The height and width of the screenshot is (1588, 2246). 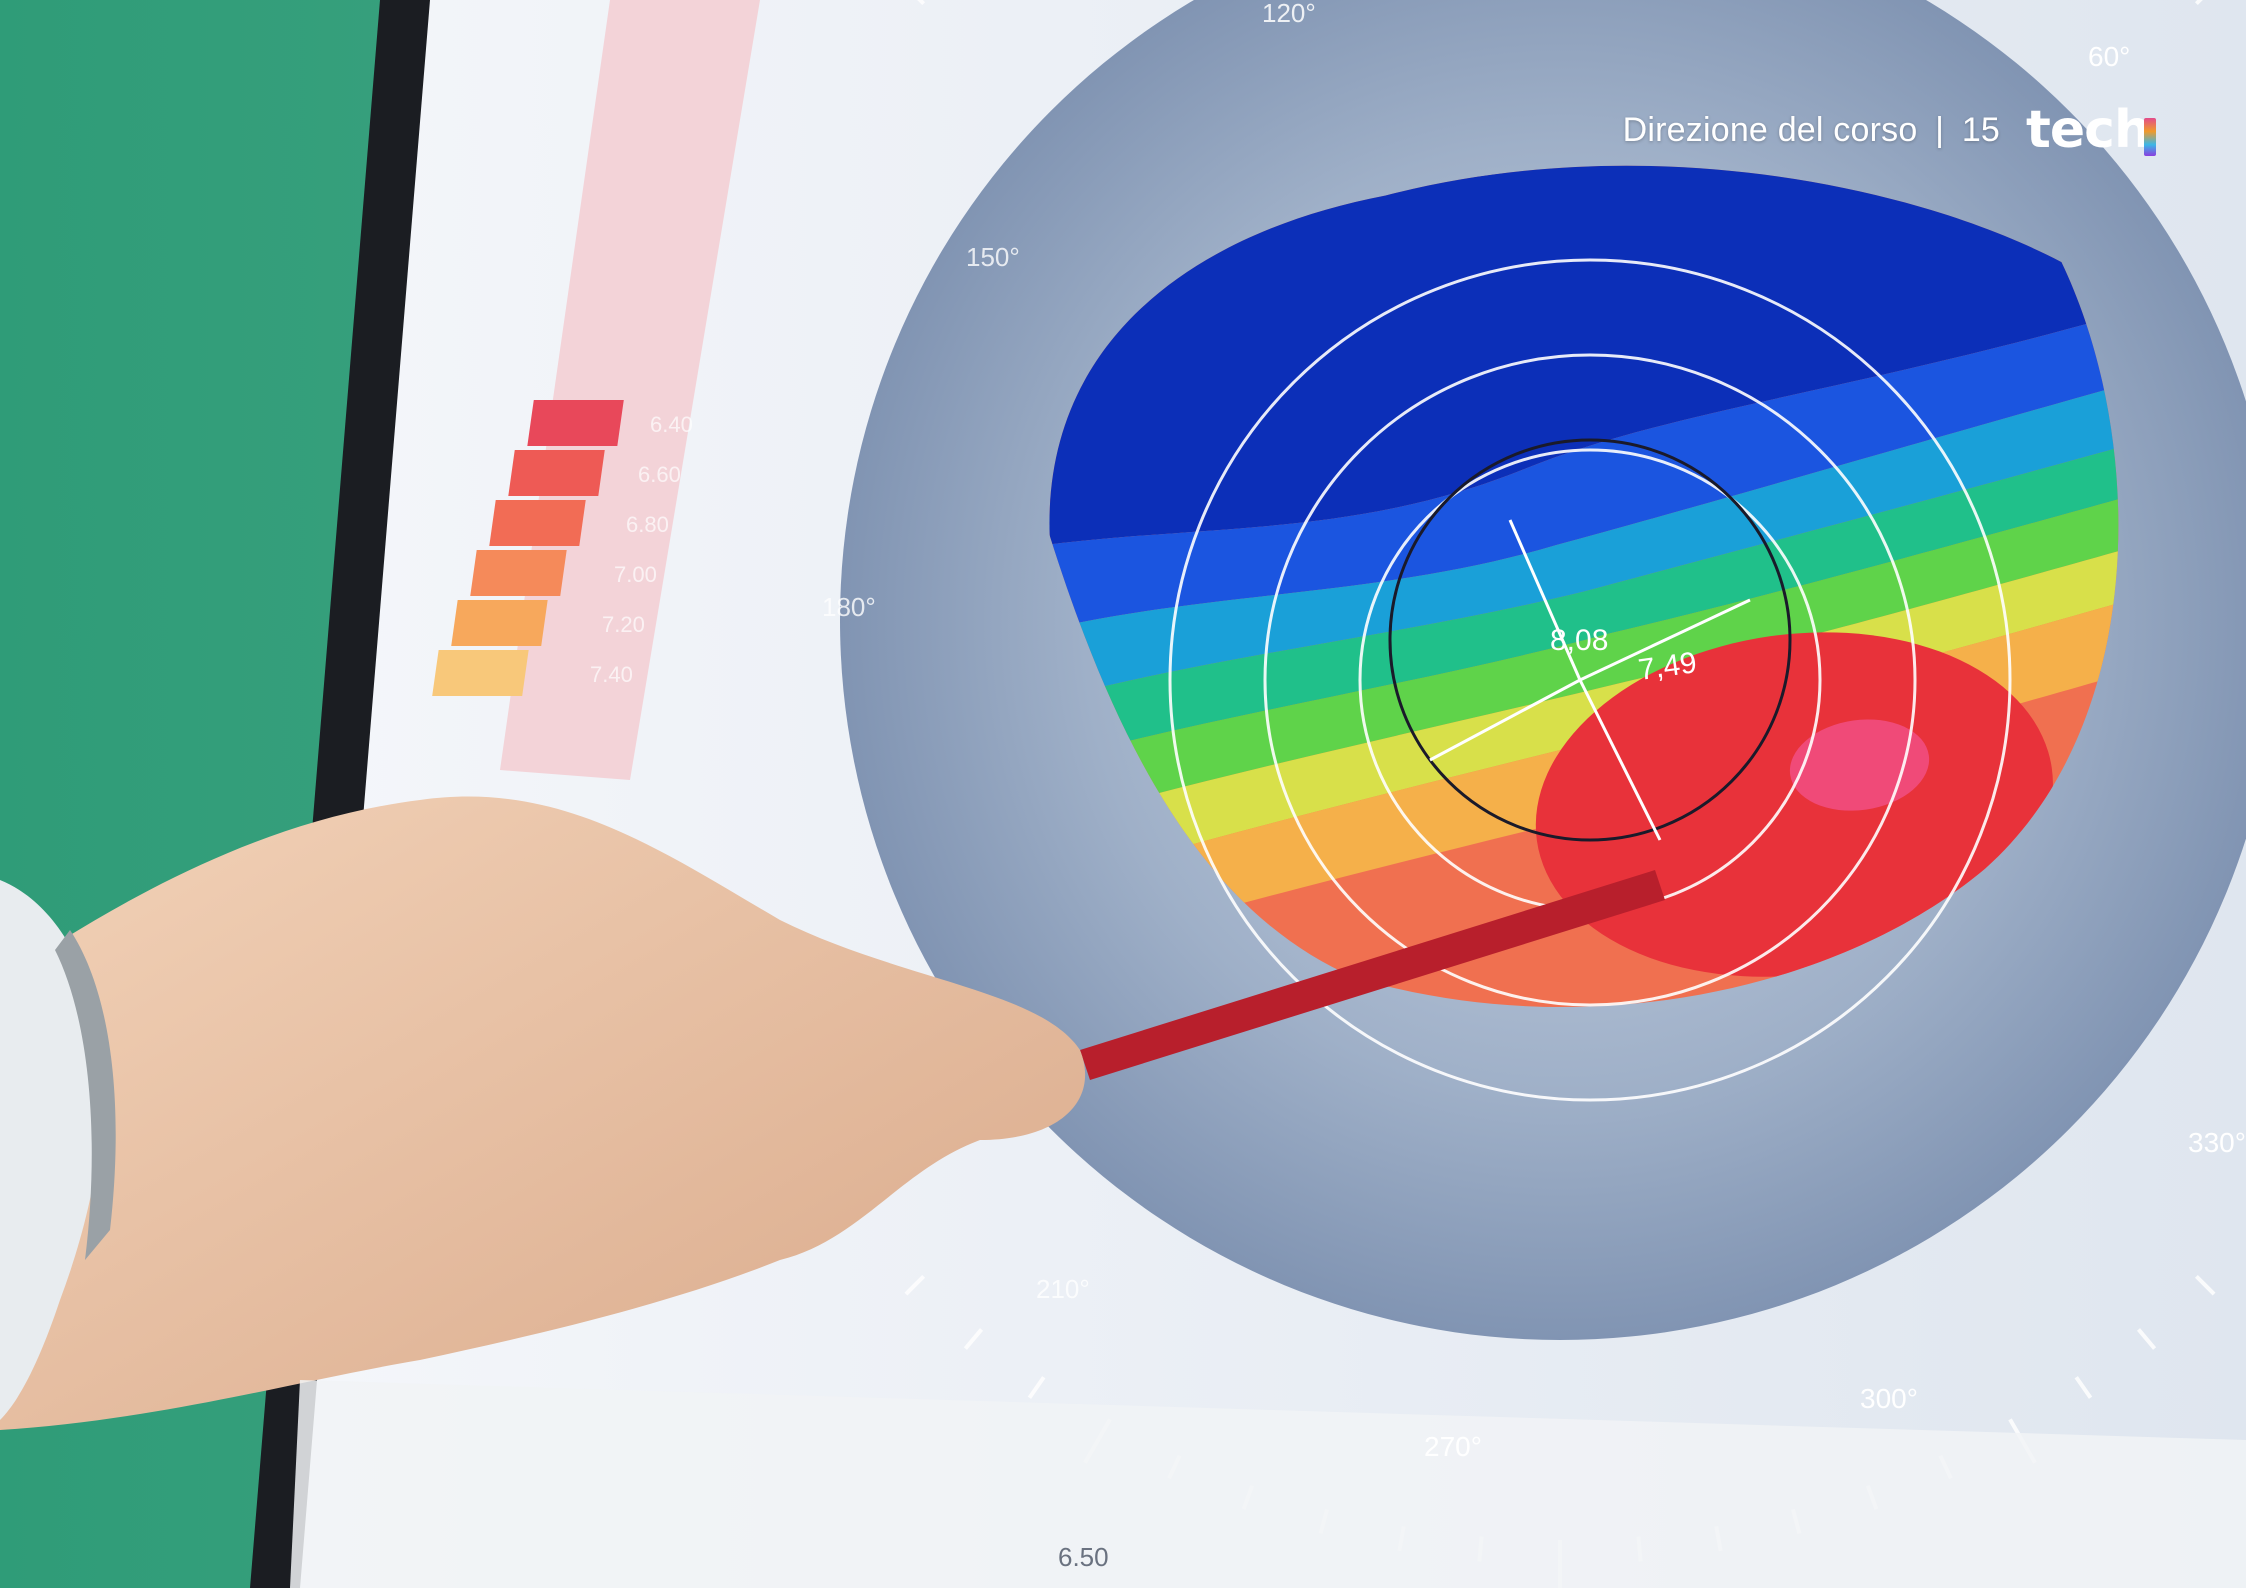 What do you see at coordinates (635, 574) in the screenshot?
I see `legend-cell-value: 7.00` at bounding box center [635, 574].